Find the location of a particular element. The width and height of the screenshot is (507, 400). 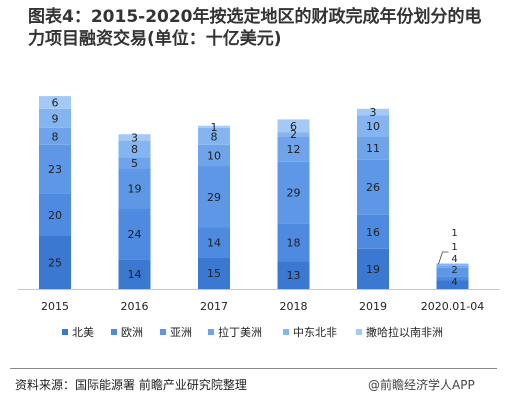

legend: 北美 欧洲 亚洲 拉丁美洲 中东北非 撒哈拉以南非洲 is located at coordinates (252, 332).